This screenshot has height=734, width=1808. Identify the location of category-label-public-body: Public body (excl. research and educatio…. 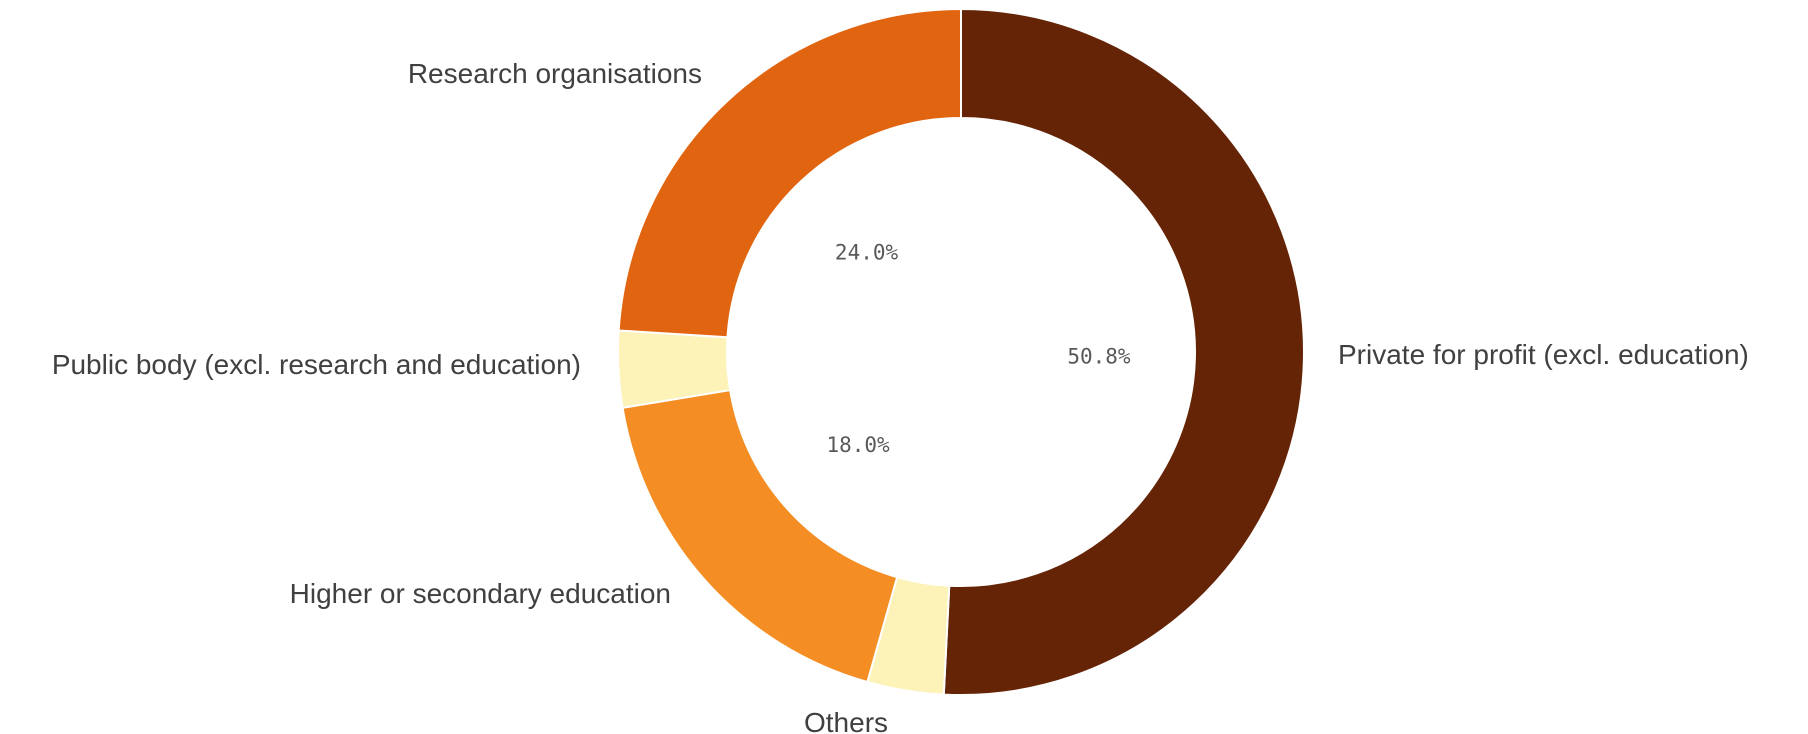
(316, 364).